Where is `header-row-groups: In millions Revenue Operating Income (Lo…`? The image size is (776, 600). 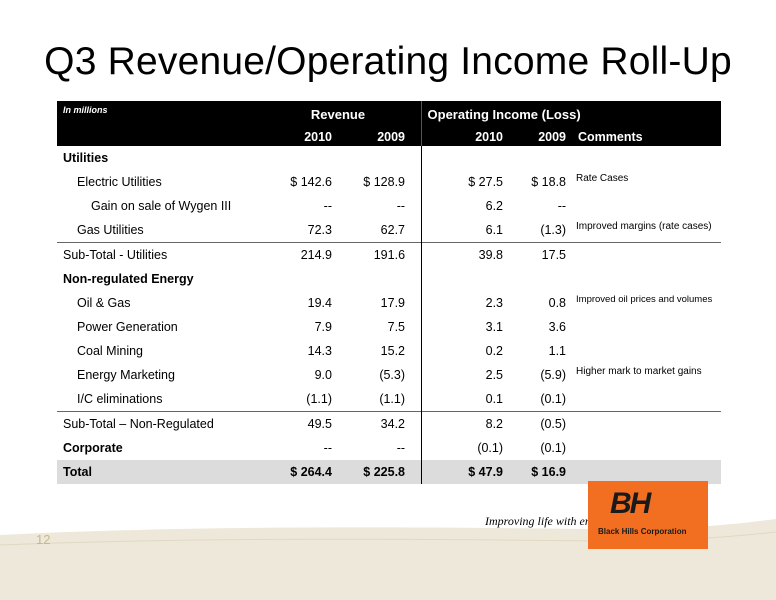 header-row-groups: In millions Revenue Operating Income (Lo… is located at coordinates (389, 114).